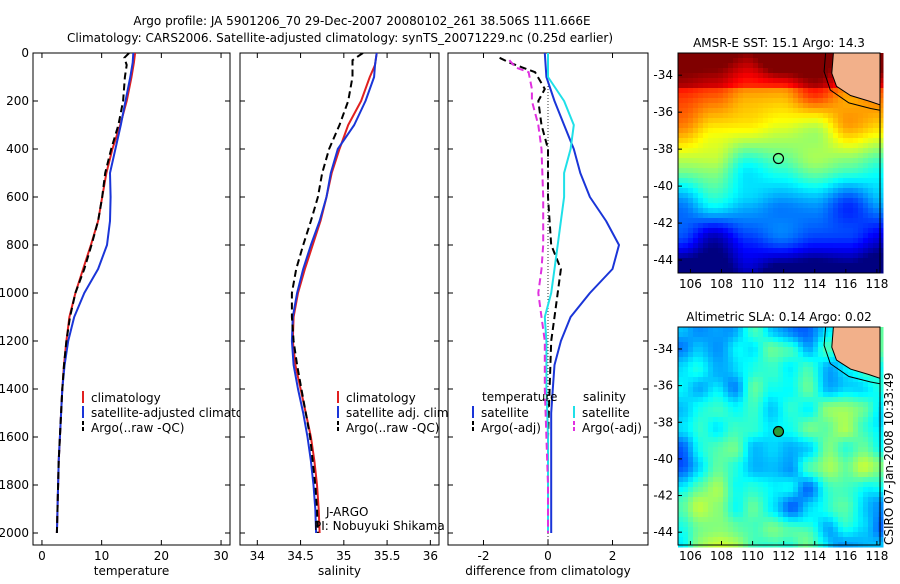 The width and height of the screenshot is (900, 584). I want to click on legend-label: climatology, so click(381, 398).